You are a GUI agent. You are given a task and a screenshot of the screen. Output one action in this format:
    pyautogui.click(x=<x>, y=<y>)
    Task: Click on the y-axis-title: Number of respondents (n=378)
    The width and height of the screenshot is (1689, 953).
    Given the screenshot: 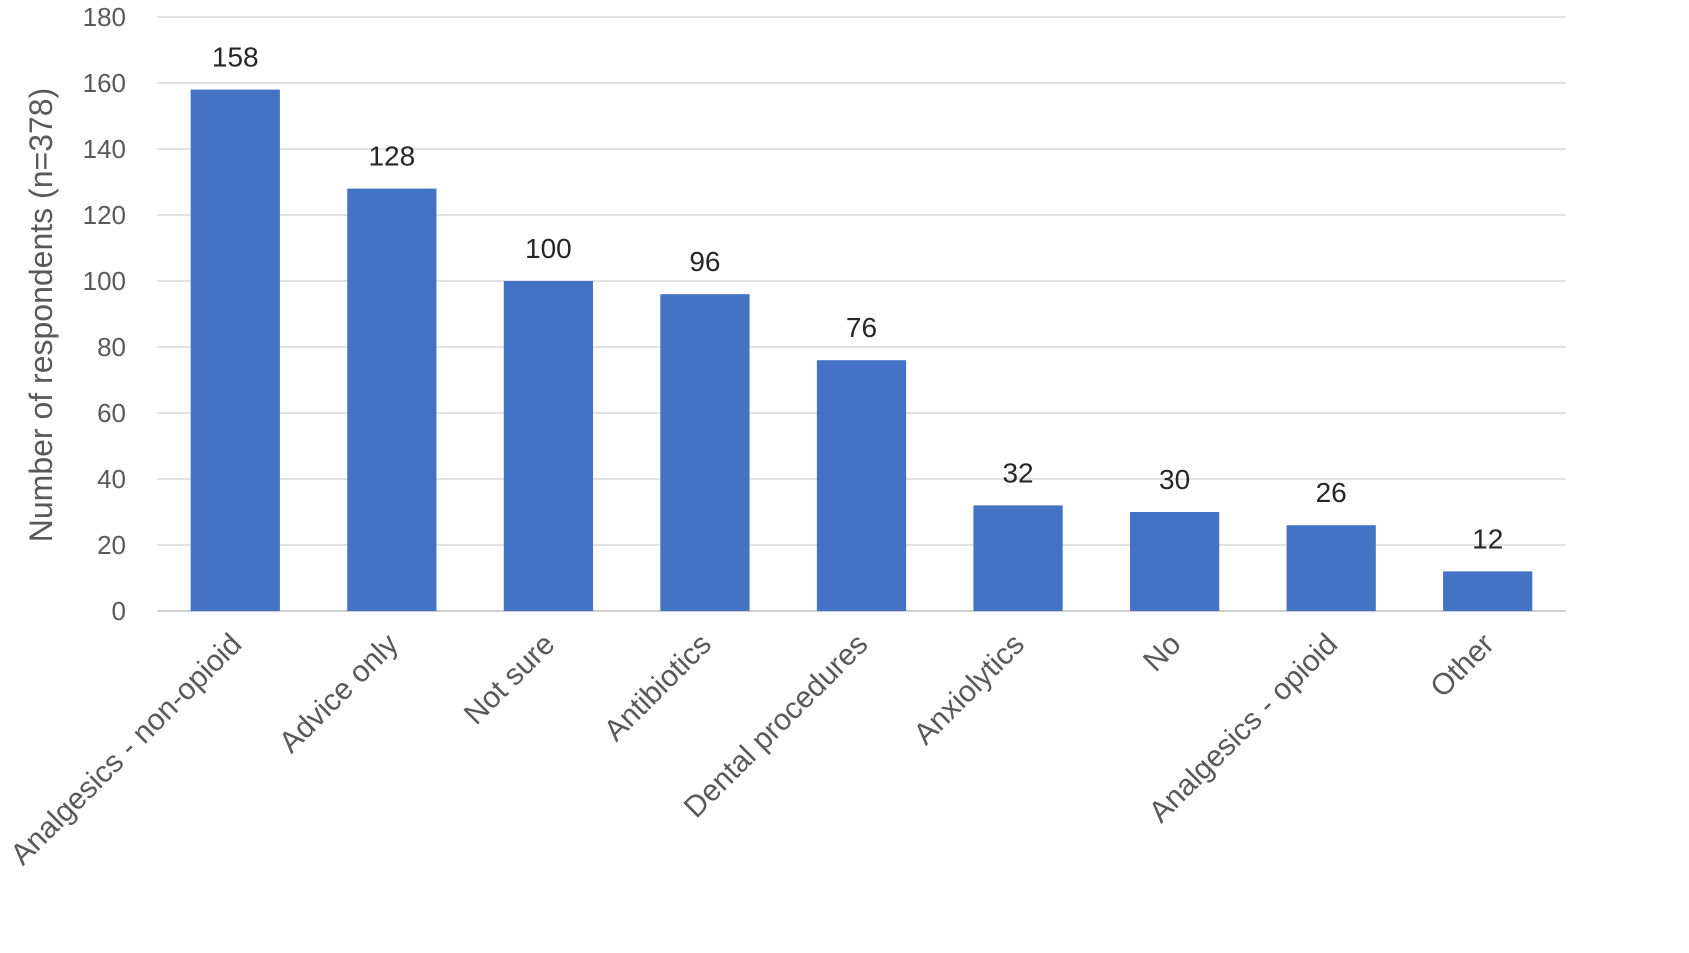 What is the action you would take?
    pyautogui.click(x=41, y=315)
    